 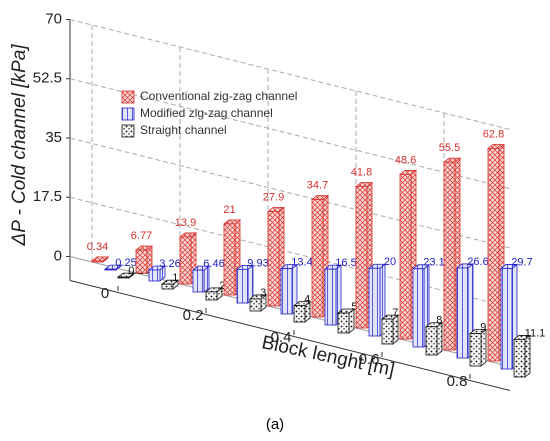 What do you see at coordinates (193, 315) in the screenshot?
I see `x-tick-label: 0.2` at bounding box center [193, 315].